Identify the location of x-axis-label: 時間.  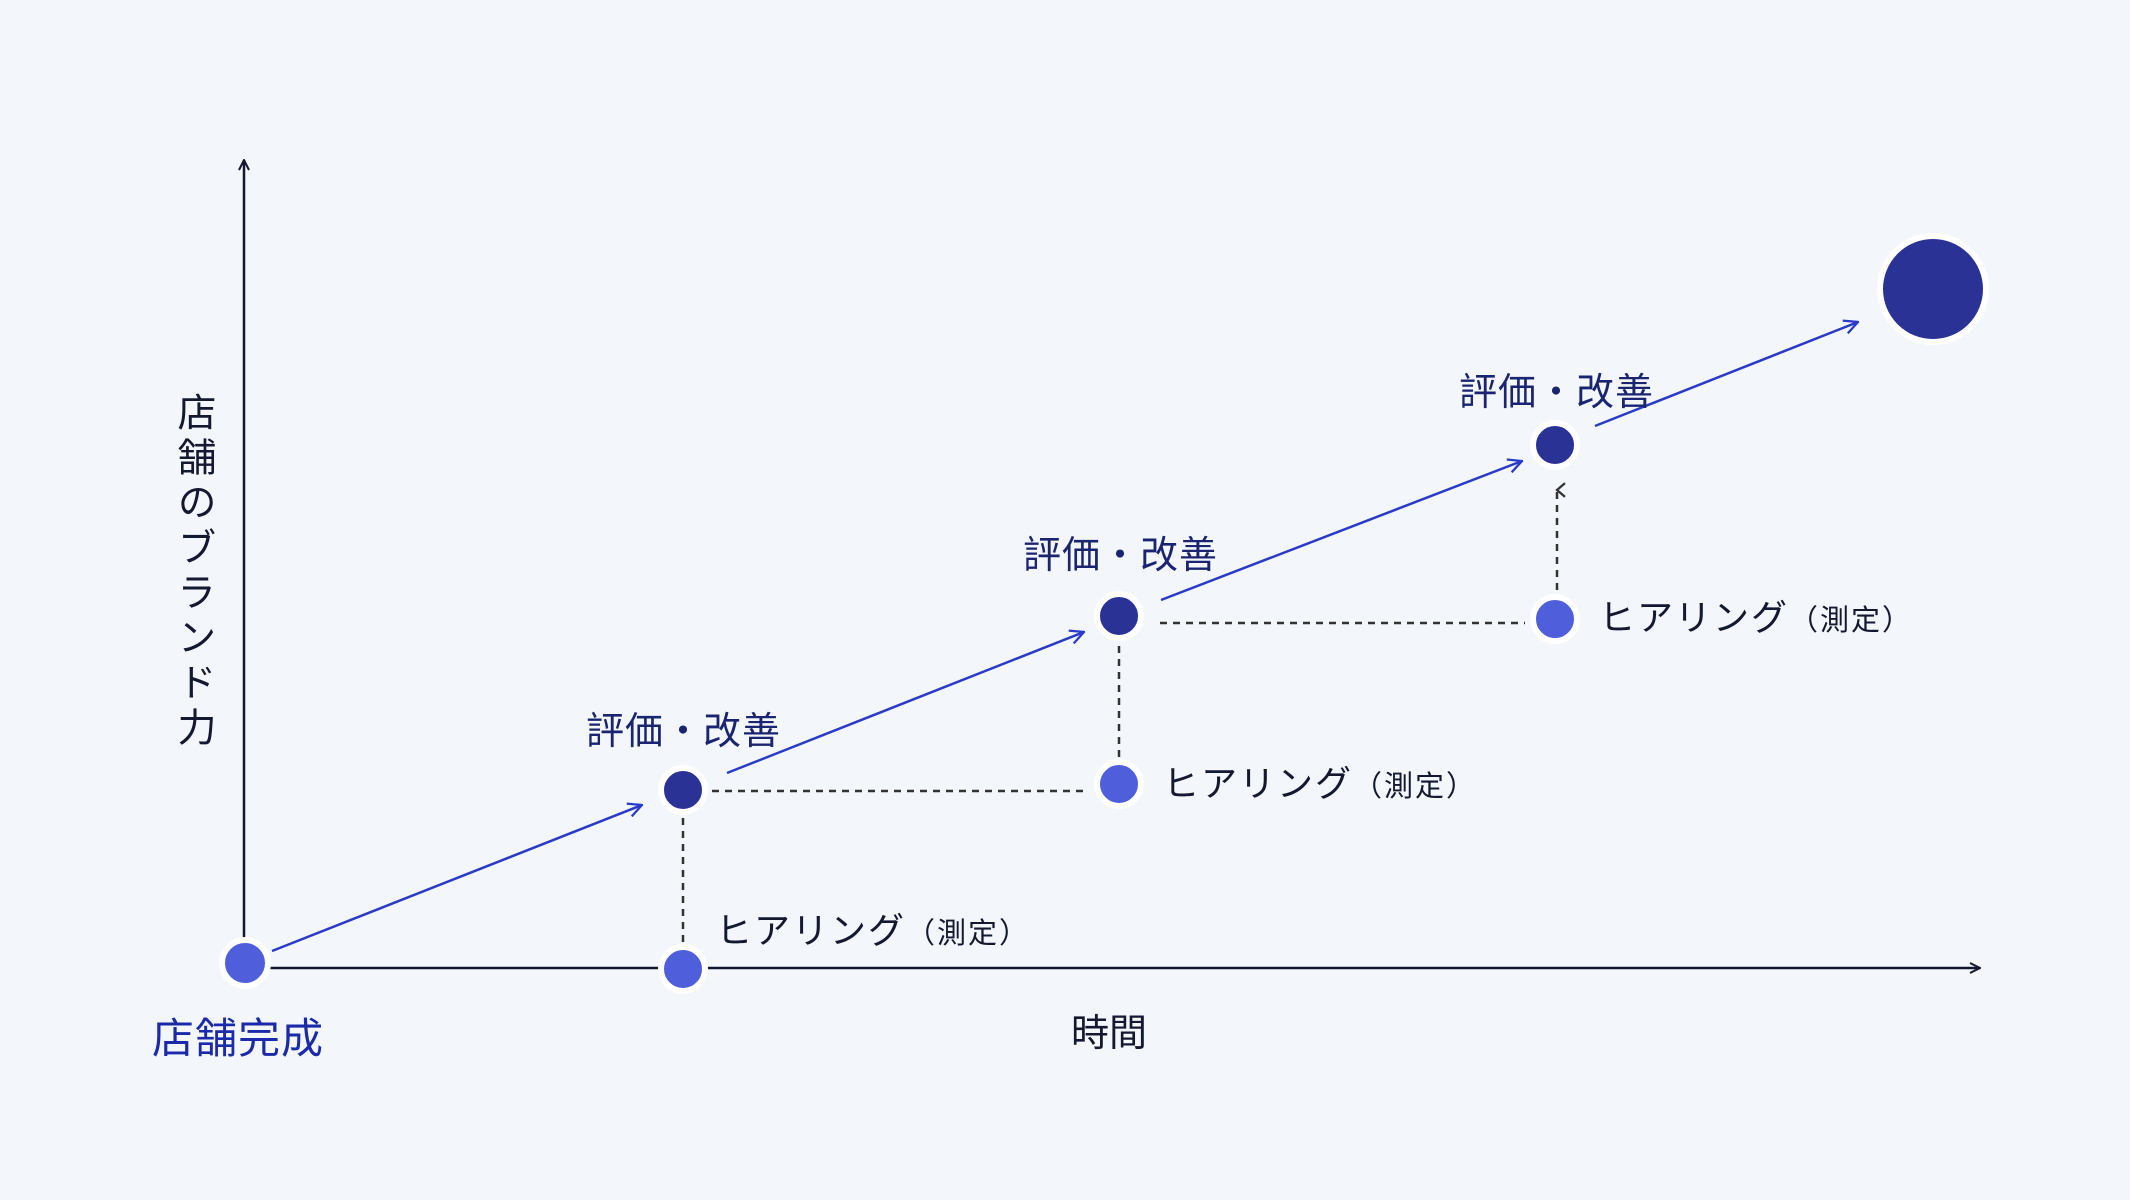
(1109, 1033).